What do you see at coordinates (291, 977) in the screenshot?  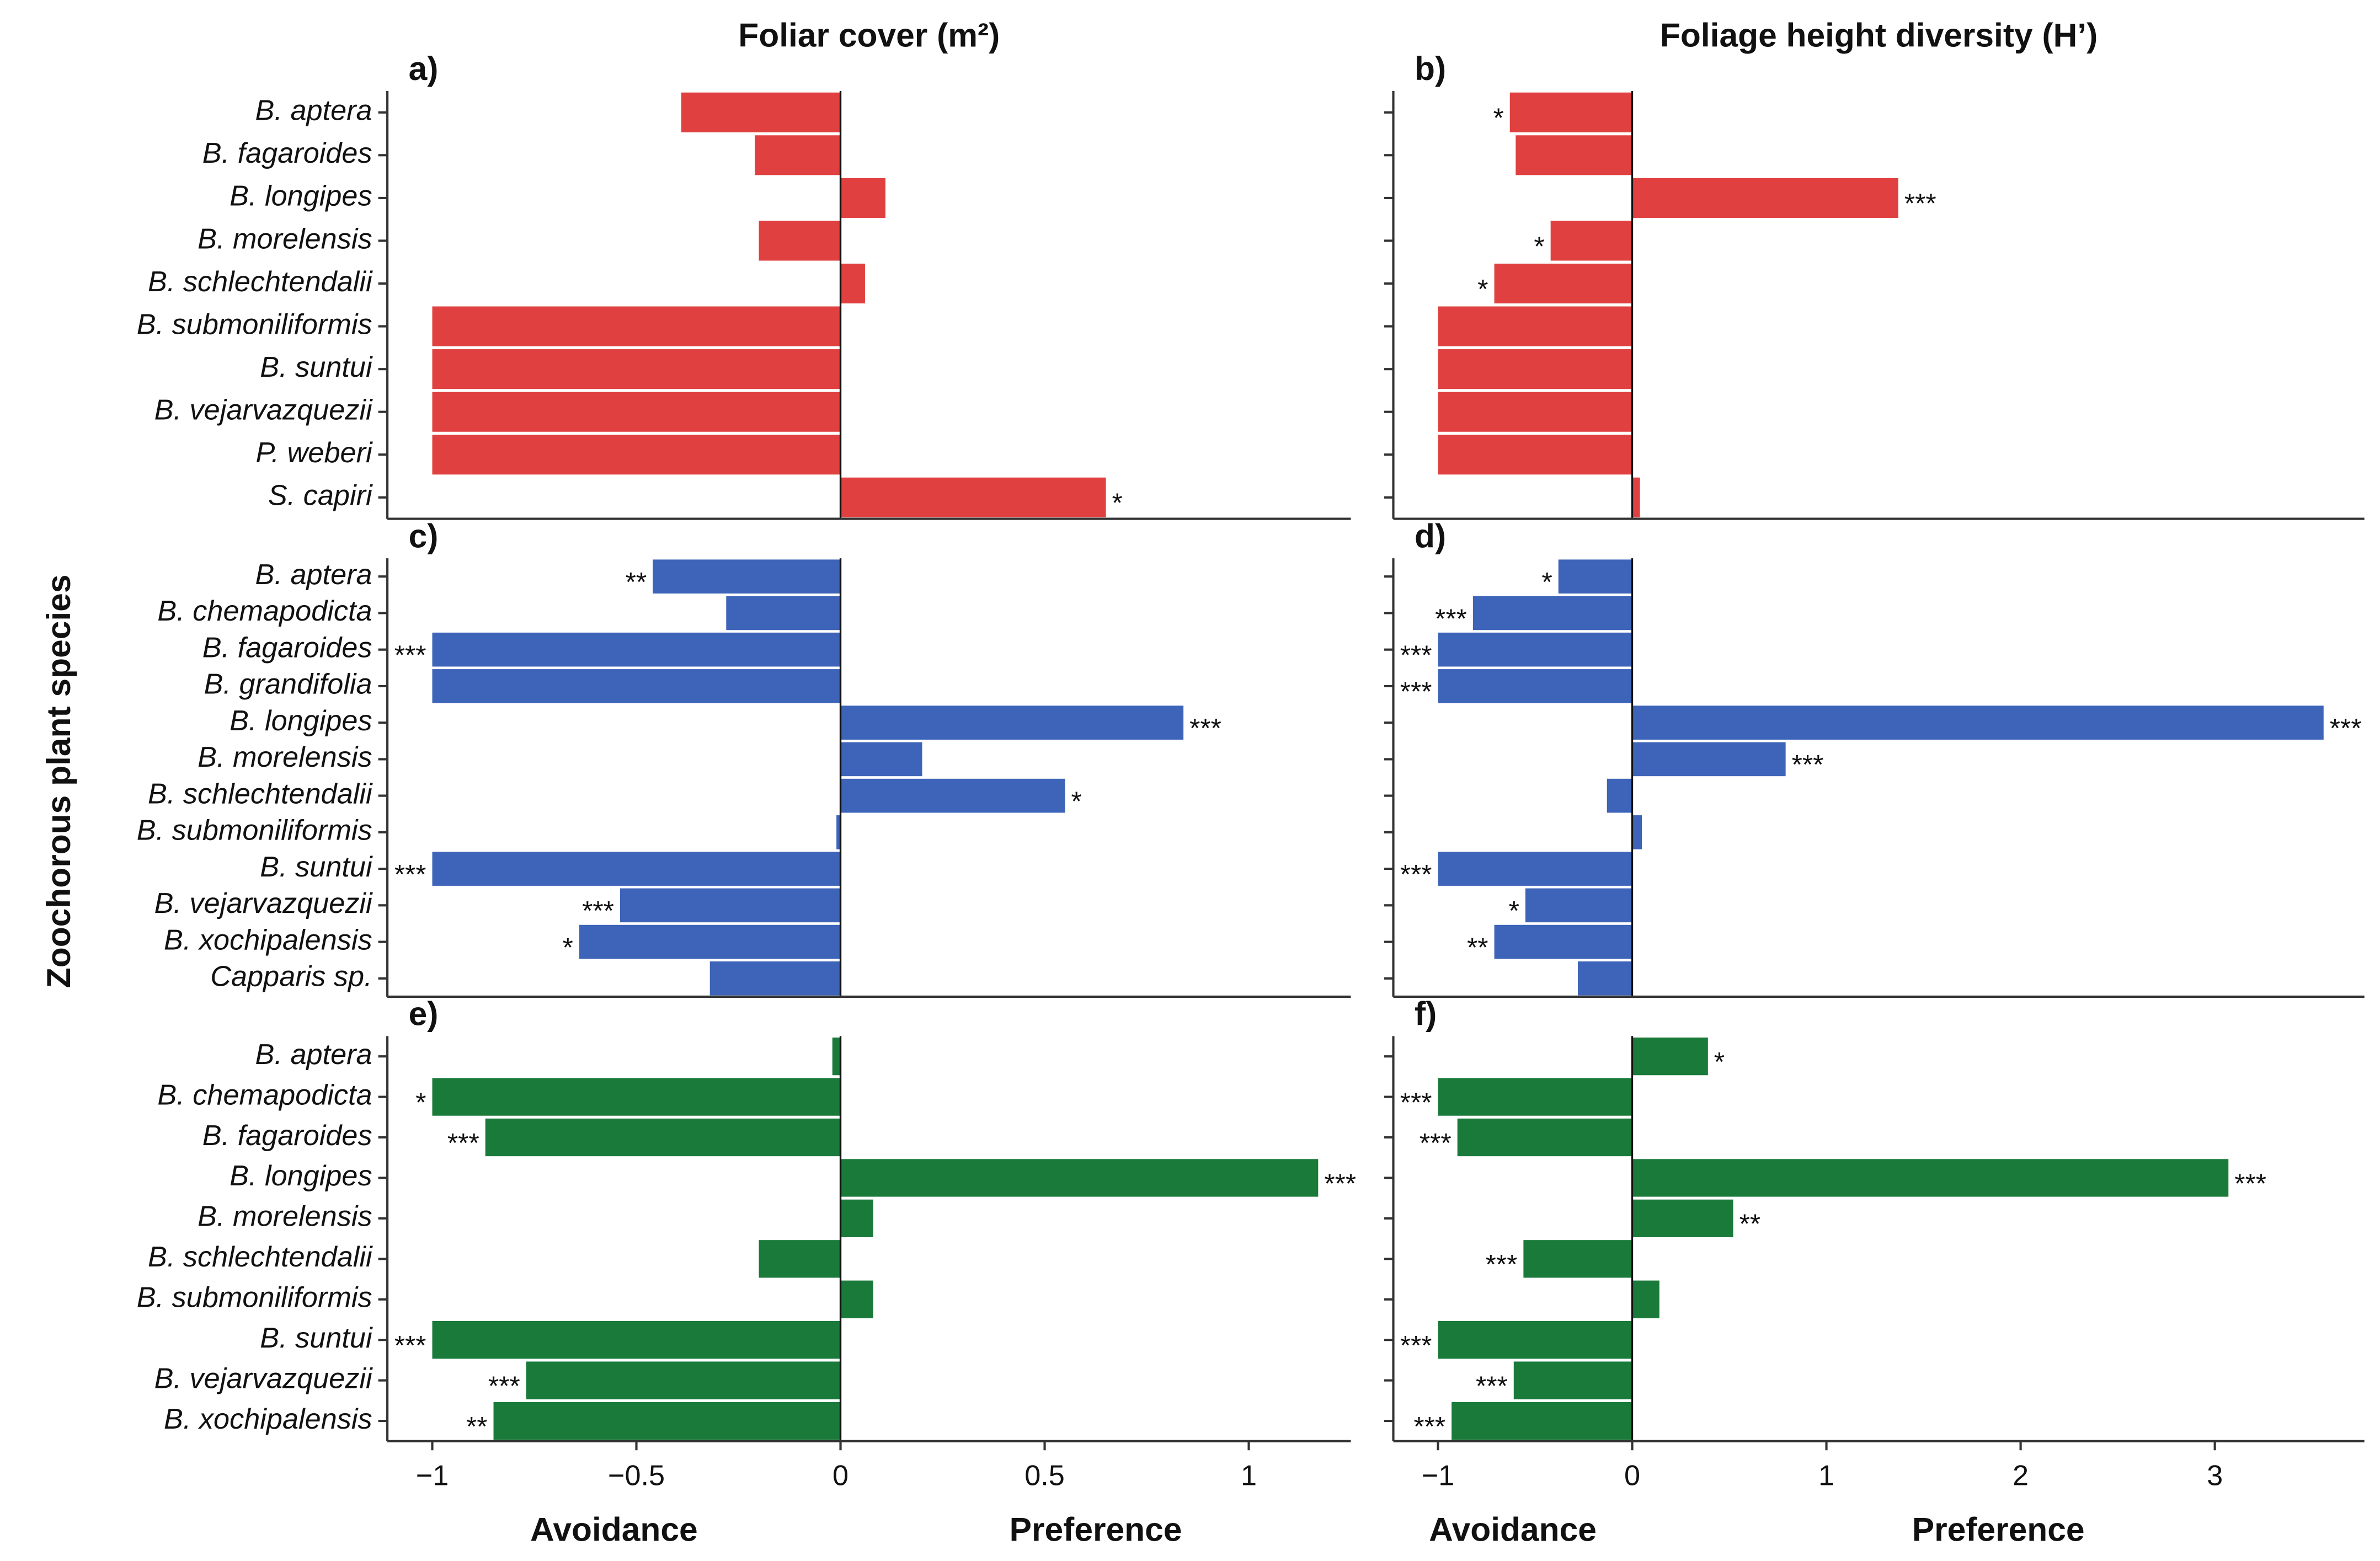 I see `y-tick-label: Capparis sp.` at bounding box center [291, 977].